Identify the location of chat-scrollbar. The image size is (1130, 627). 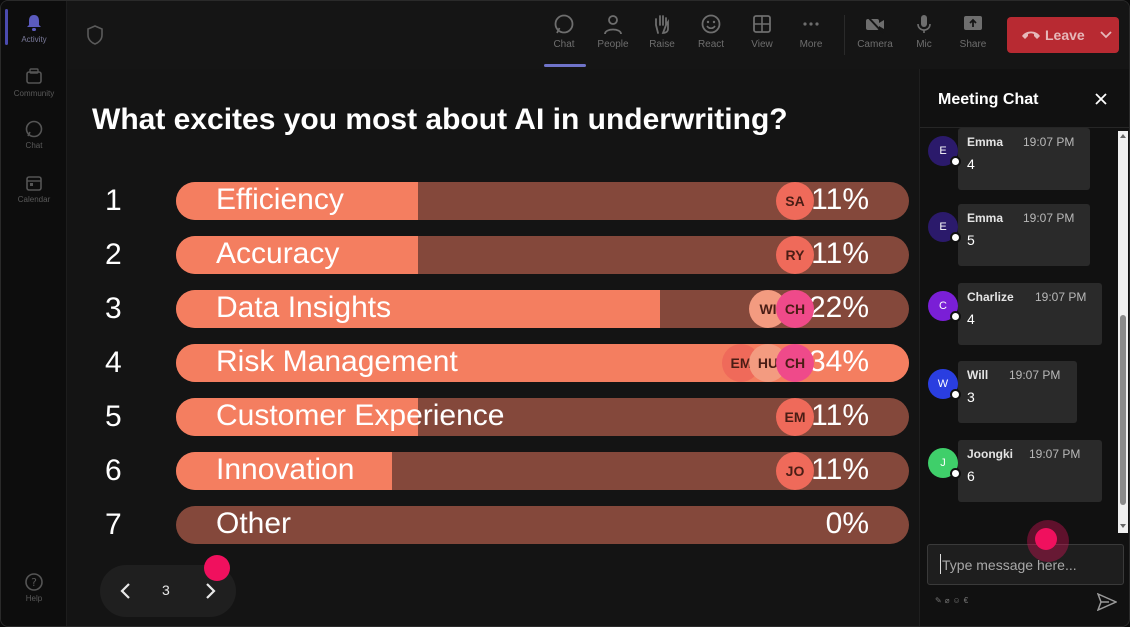
(1123, 332).